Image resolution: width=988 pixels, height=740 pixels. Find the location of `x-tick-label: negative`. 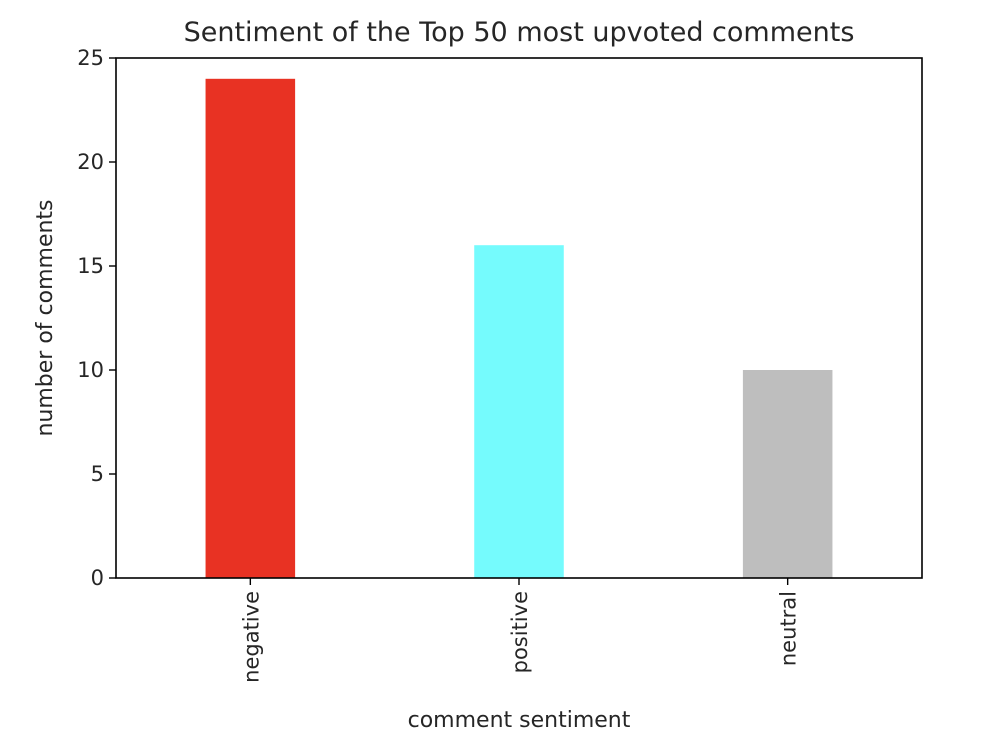

x-tick-label: negative is located at coordinates (251, 637).